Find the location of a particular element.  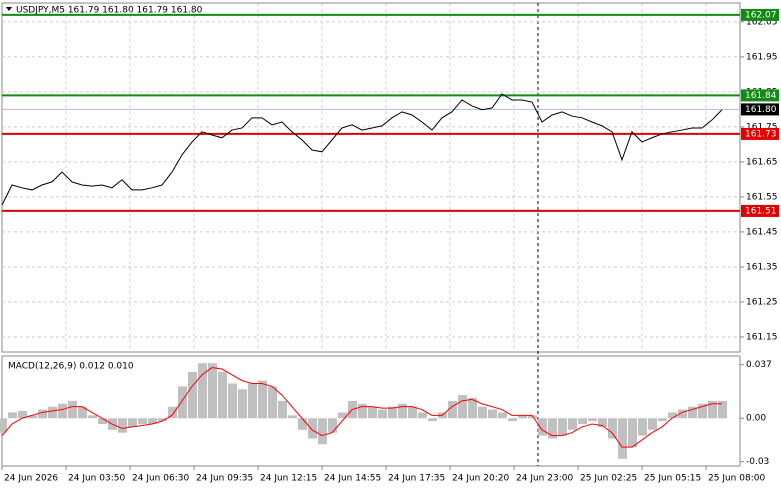

y-tick-label: 162.05 is located at coordinates (762, 22).